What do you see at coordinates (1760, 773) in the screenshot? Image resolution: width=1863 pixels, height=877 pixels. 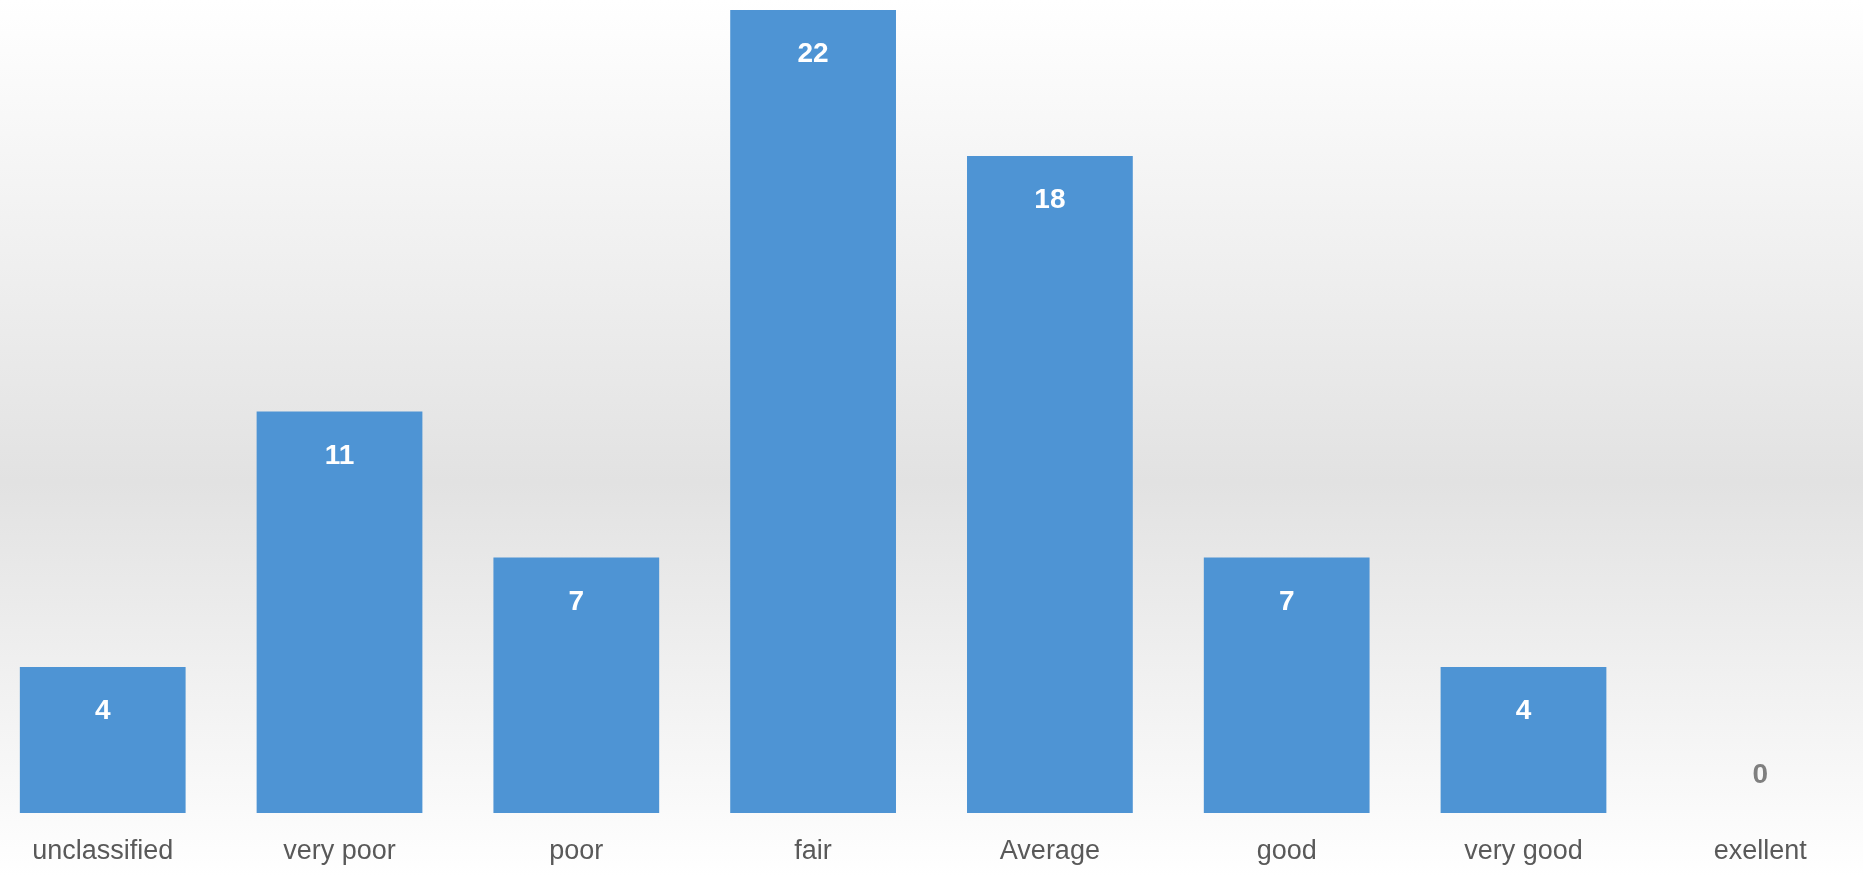 I see `data-label: 0` at bounding box center [1760, 773].